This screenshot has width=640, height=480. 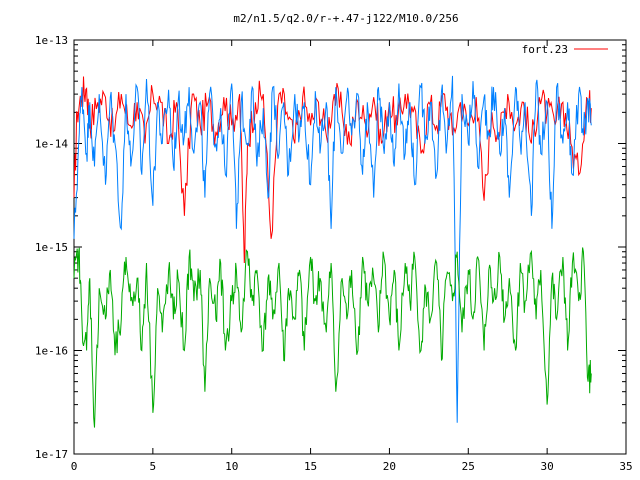 What do you see at coordinates (345, 18) in the screenshot?
I see `chart-title: m2/n1.5/q2.0/r-+.47-j122/M10.0/256` at bounding box center [345, 18].